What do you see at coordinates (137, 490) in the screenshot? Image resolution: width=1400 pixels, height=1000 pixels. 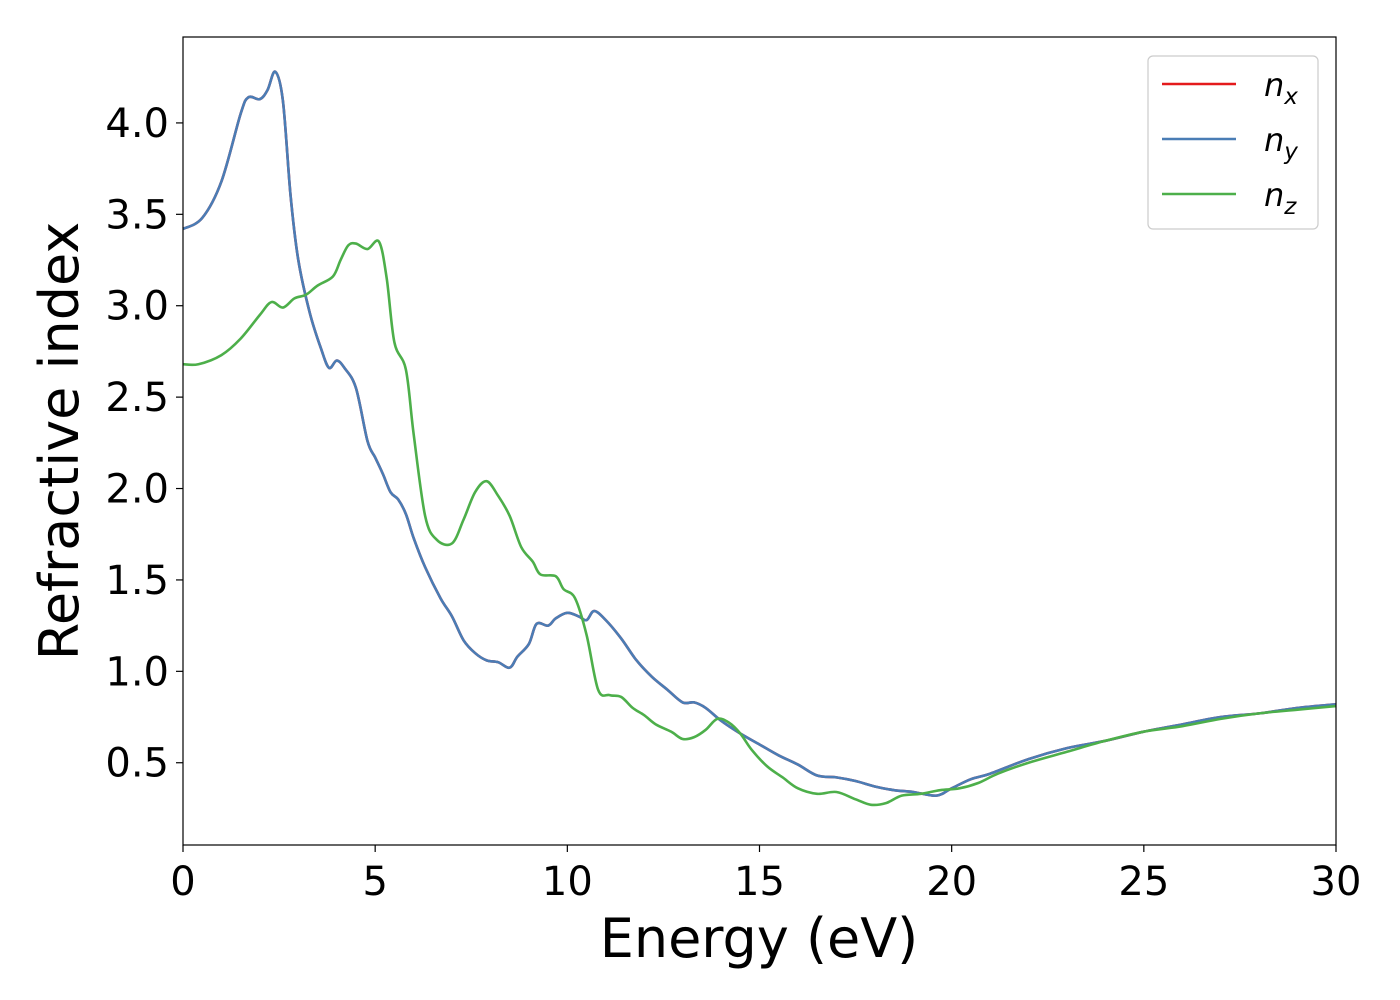 I see `y-tick-label: 2.0` at bounding box center [137, 490].